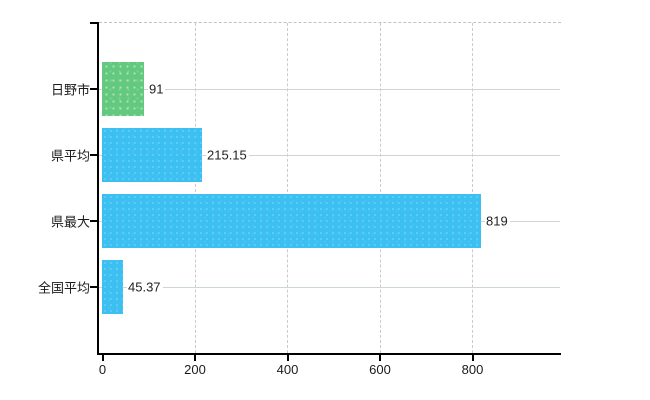 The height and width of the screenshot is (400, 650). I want to click on x-tick-label: 400, so click(287, 369).